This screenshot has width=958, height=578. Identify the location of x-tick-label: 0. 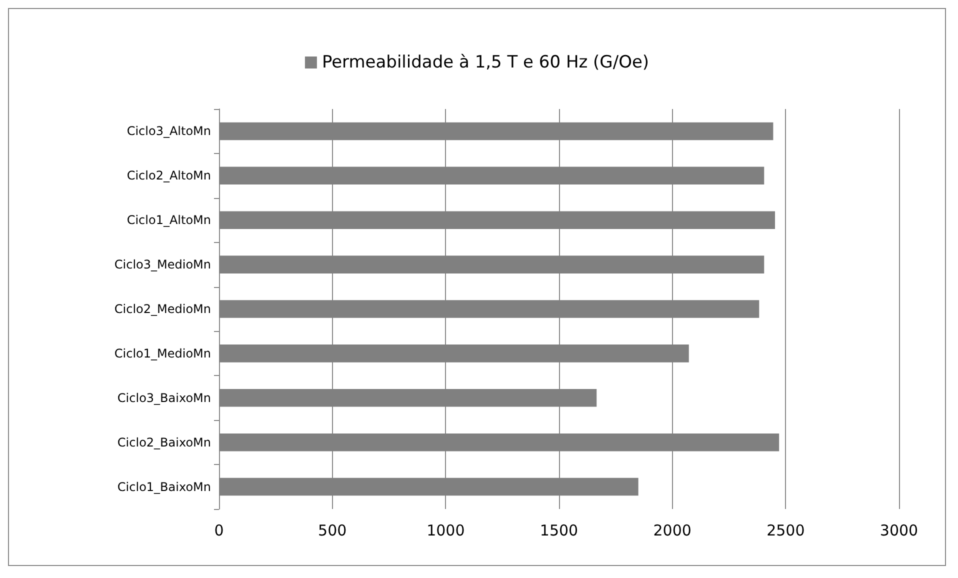
(219, 531).